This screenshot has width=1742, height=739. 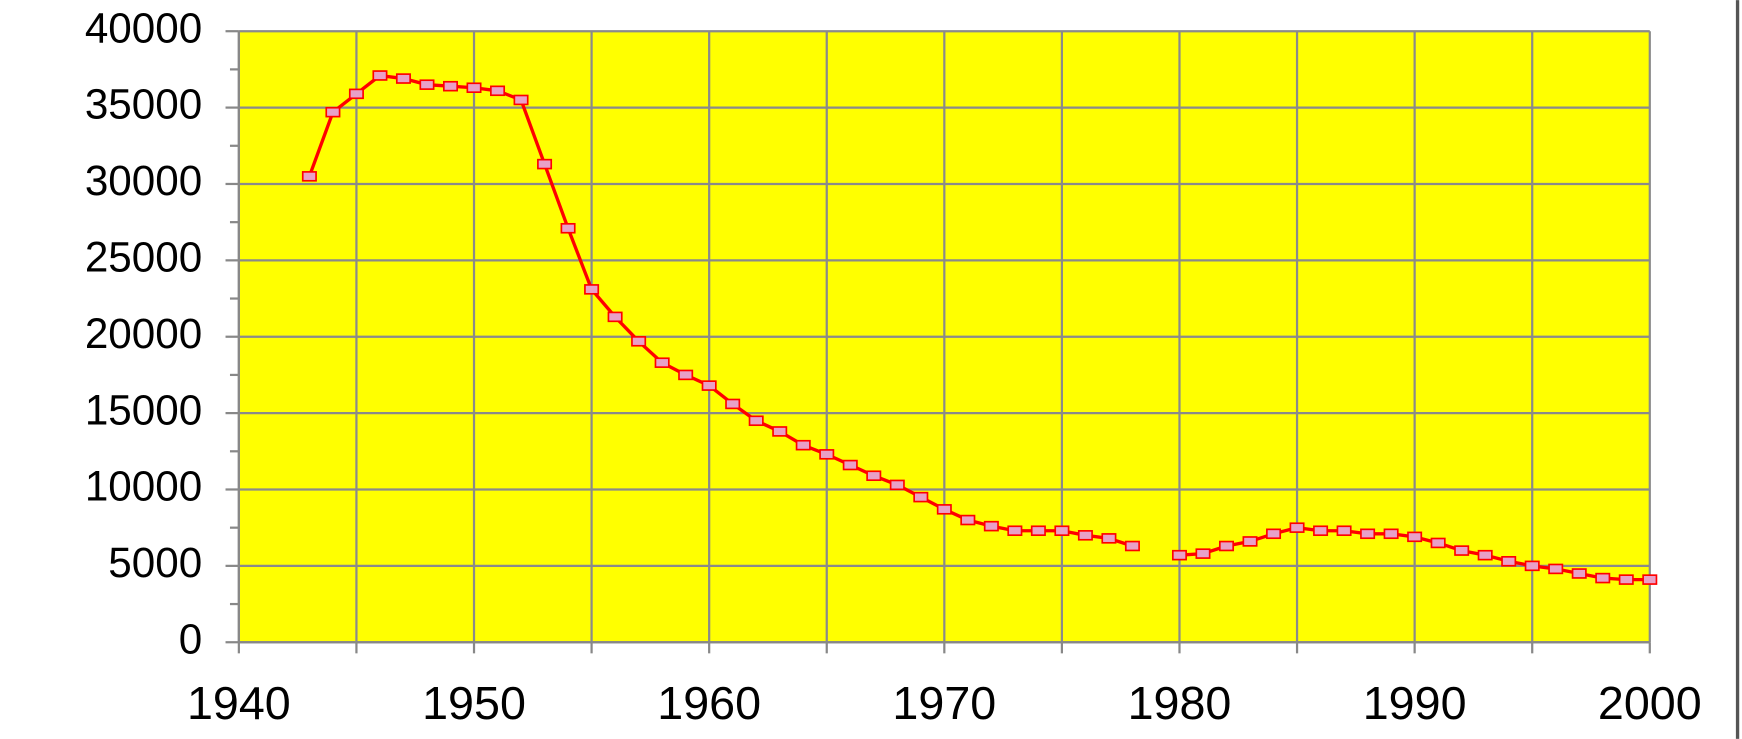 I want to click on y-tick-label: 20000, so click(x=143, y=333).